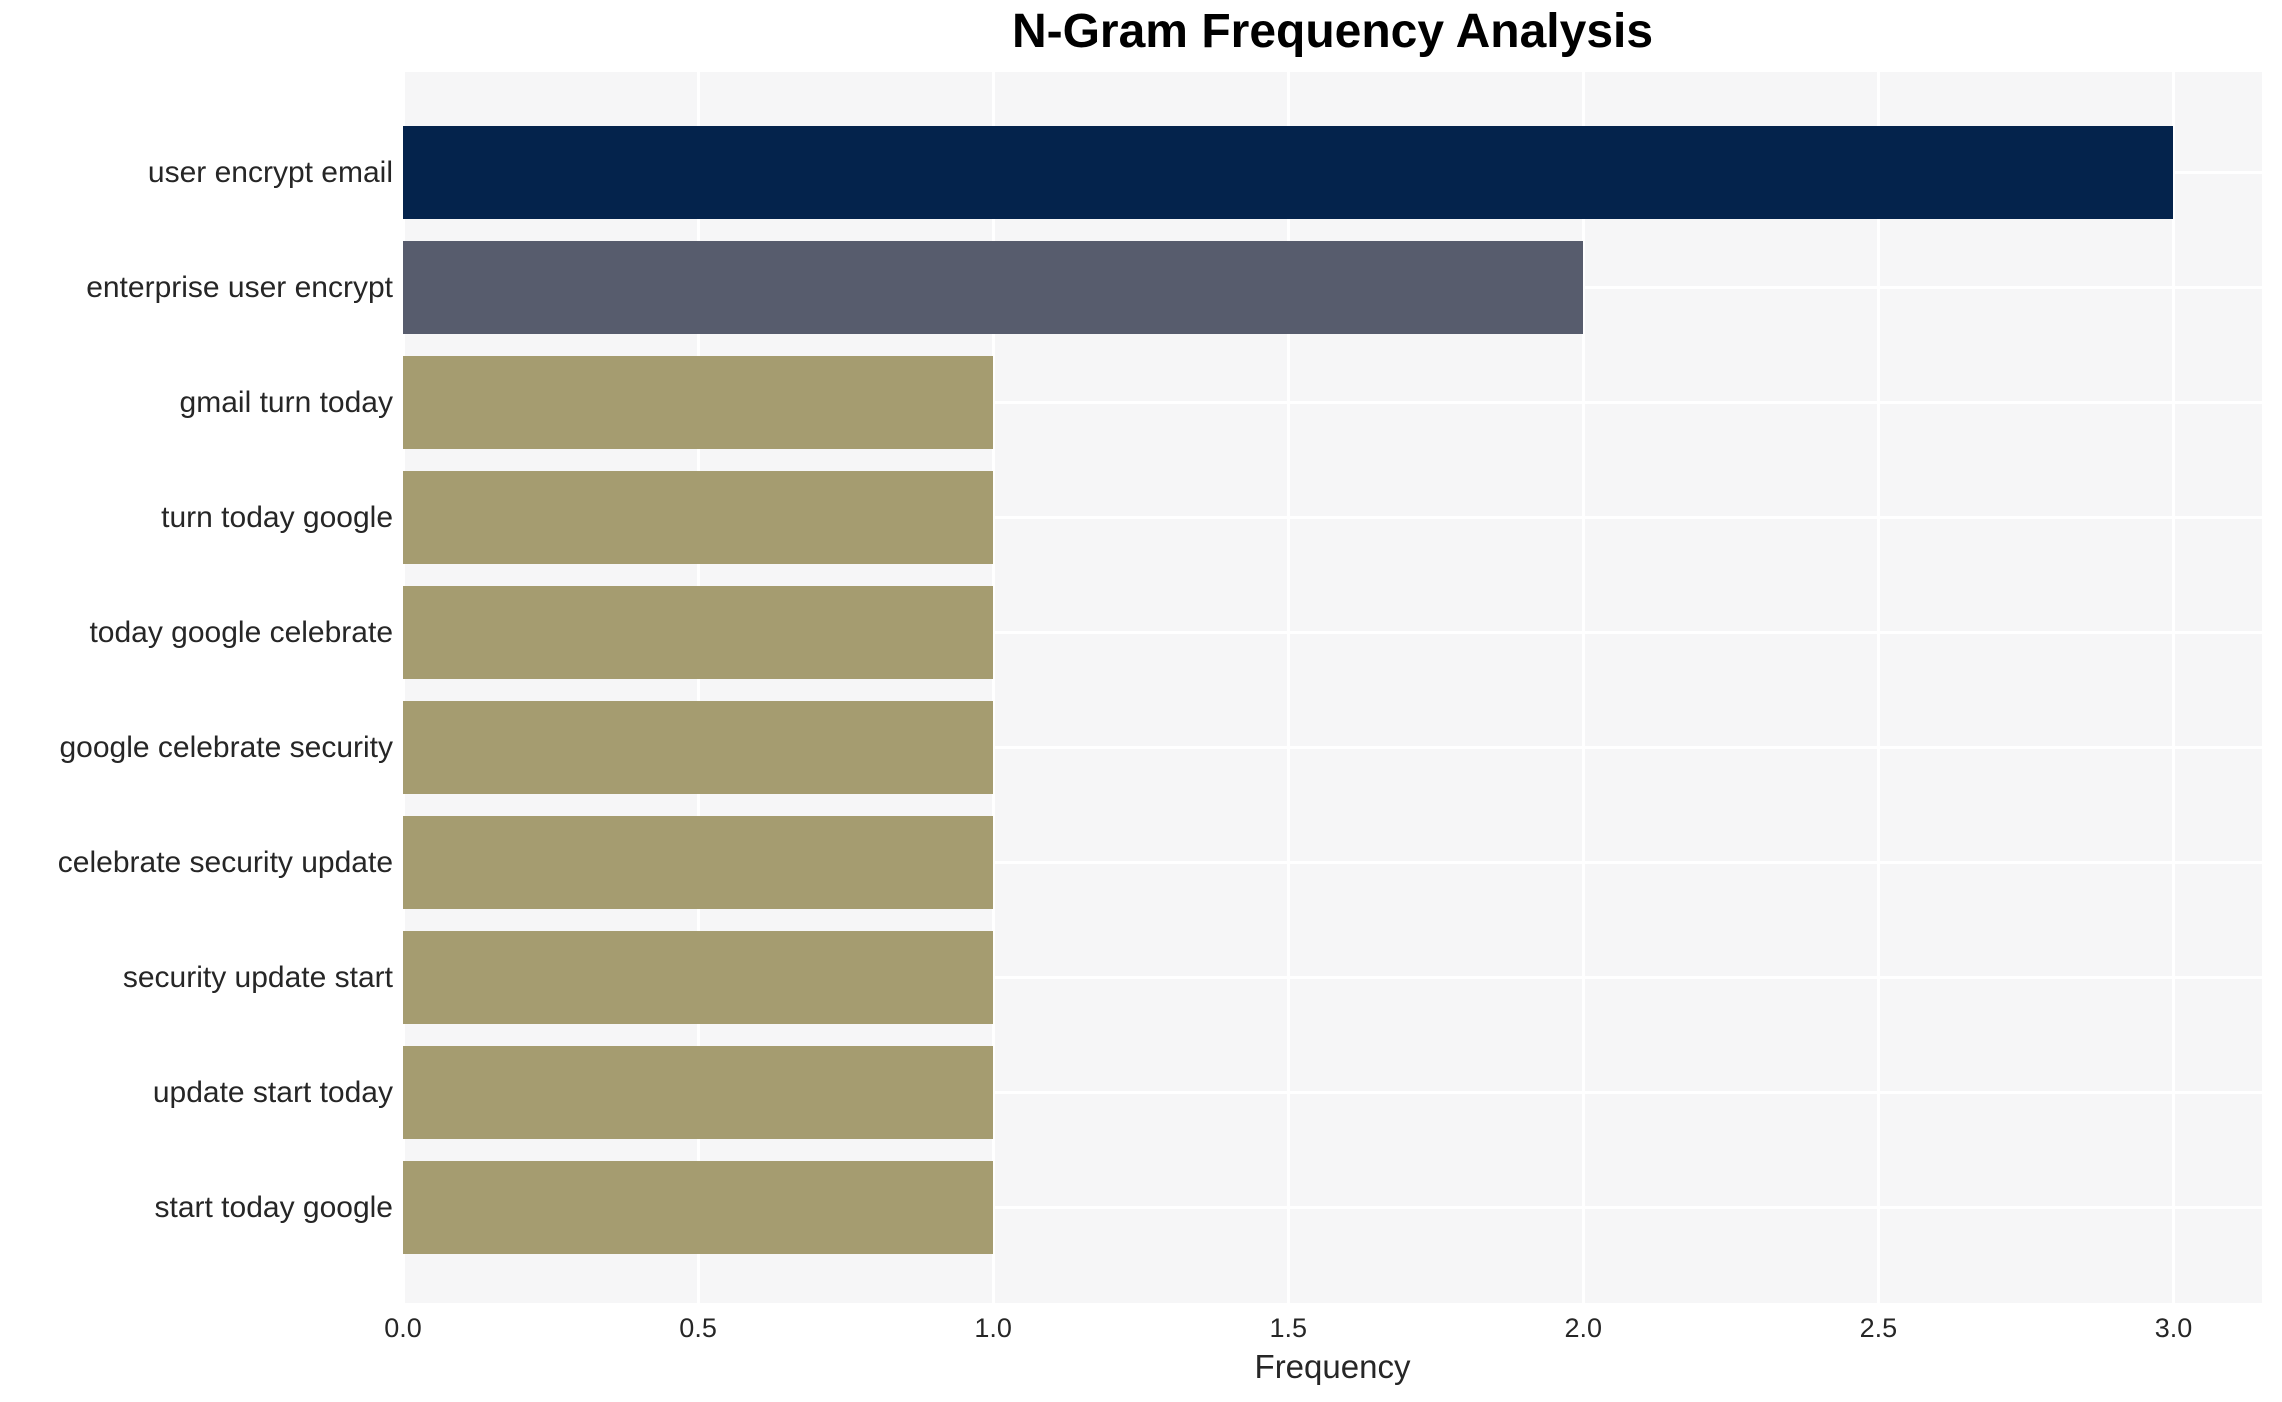 The height and width of the screenshot is (1402, 2282). Describe the element at coordinates (225, 862) in the screenshot. I see `y-tick-label: celebrate security update` at that location.